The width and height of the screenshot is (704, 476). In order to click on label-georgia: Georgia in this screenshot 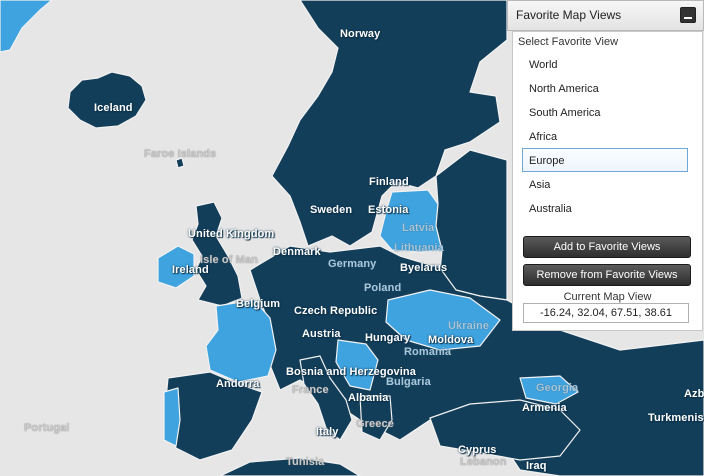, I will do `click(557, 388)`.